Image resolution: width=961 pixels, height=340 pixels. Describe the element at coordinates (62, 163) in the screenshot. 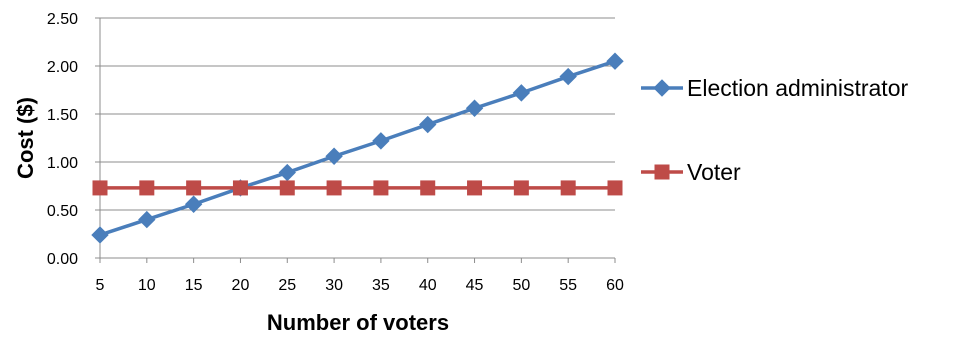

I see `y-tick-label: 1.00` at that location.